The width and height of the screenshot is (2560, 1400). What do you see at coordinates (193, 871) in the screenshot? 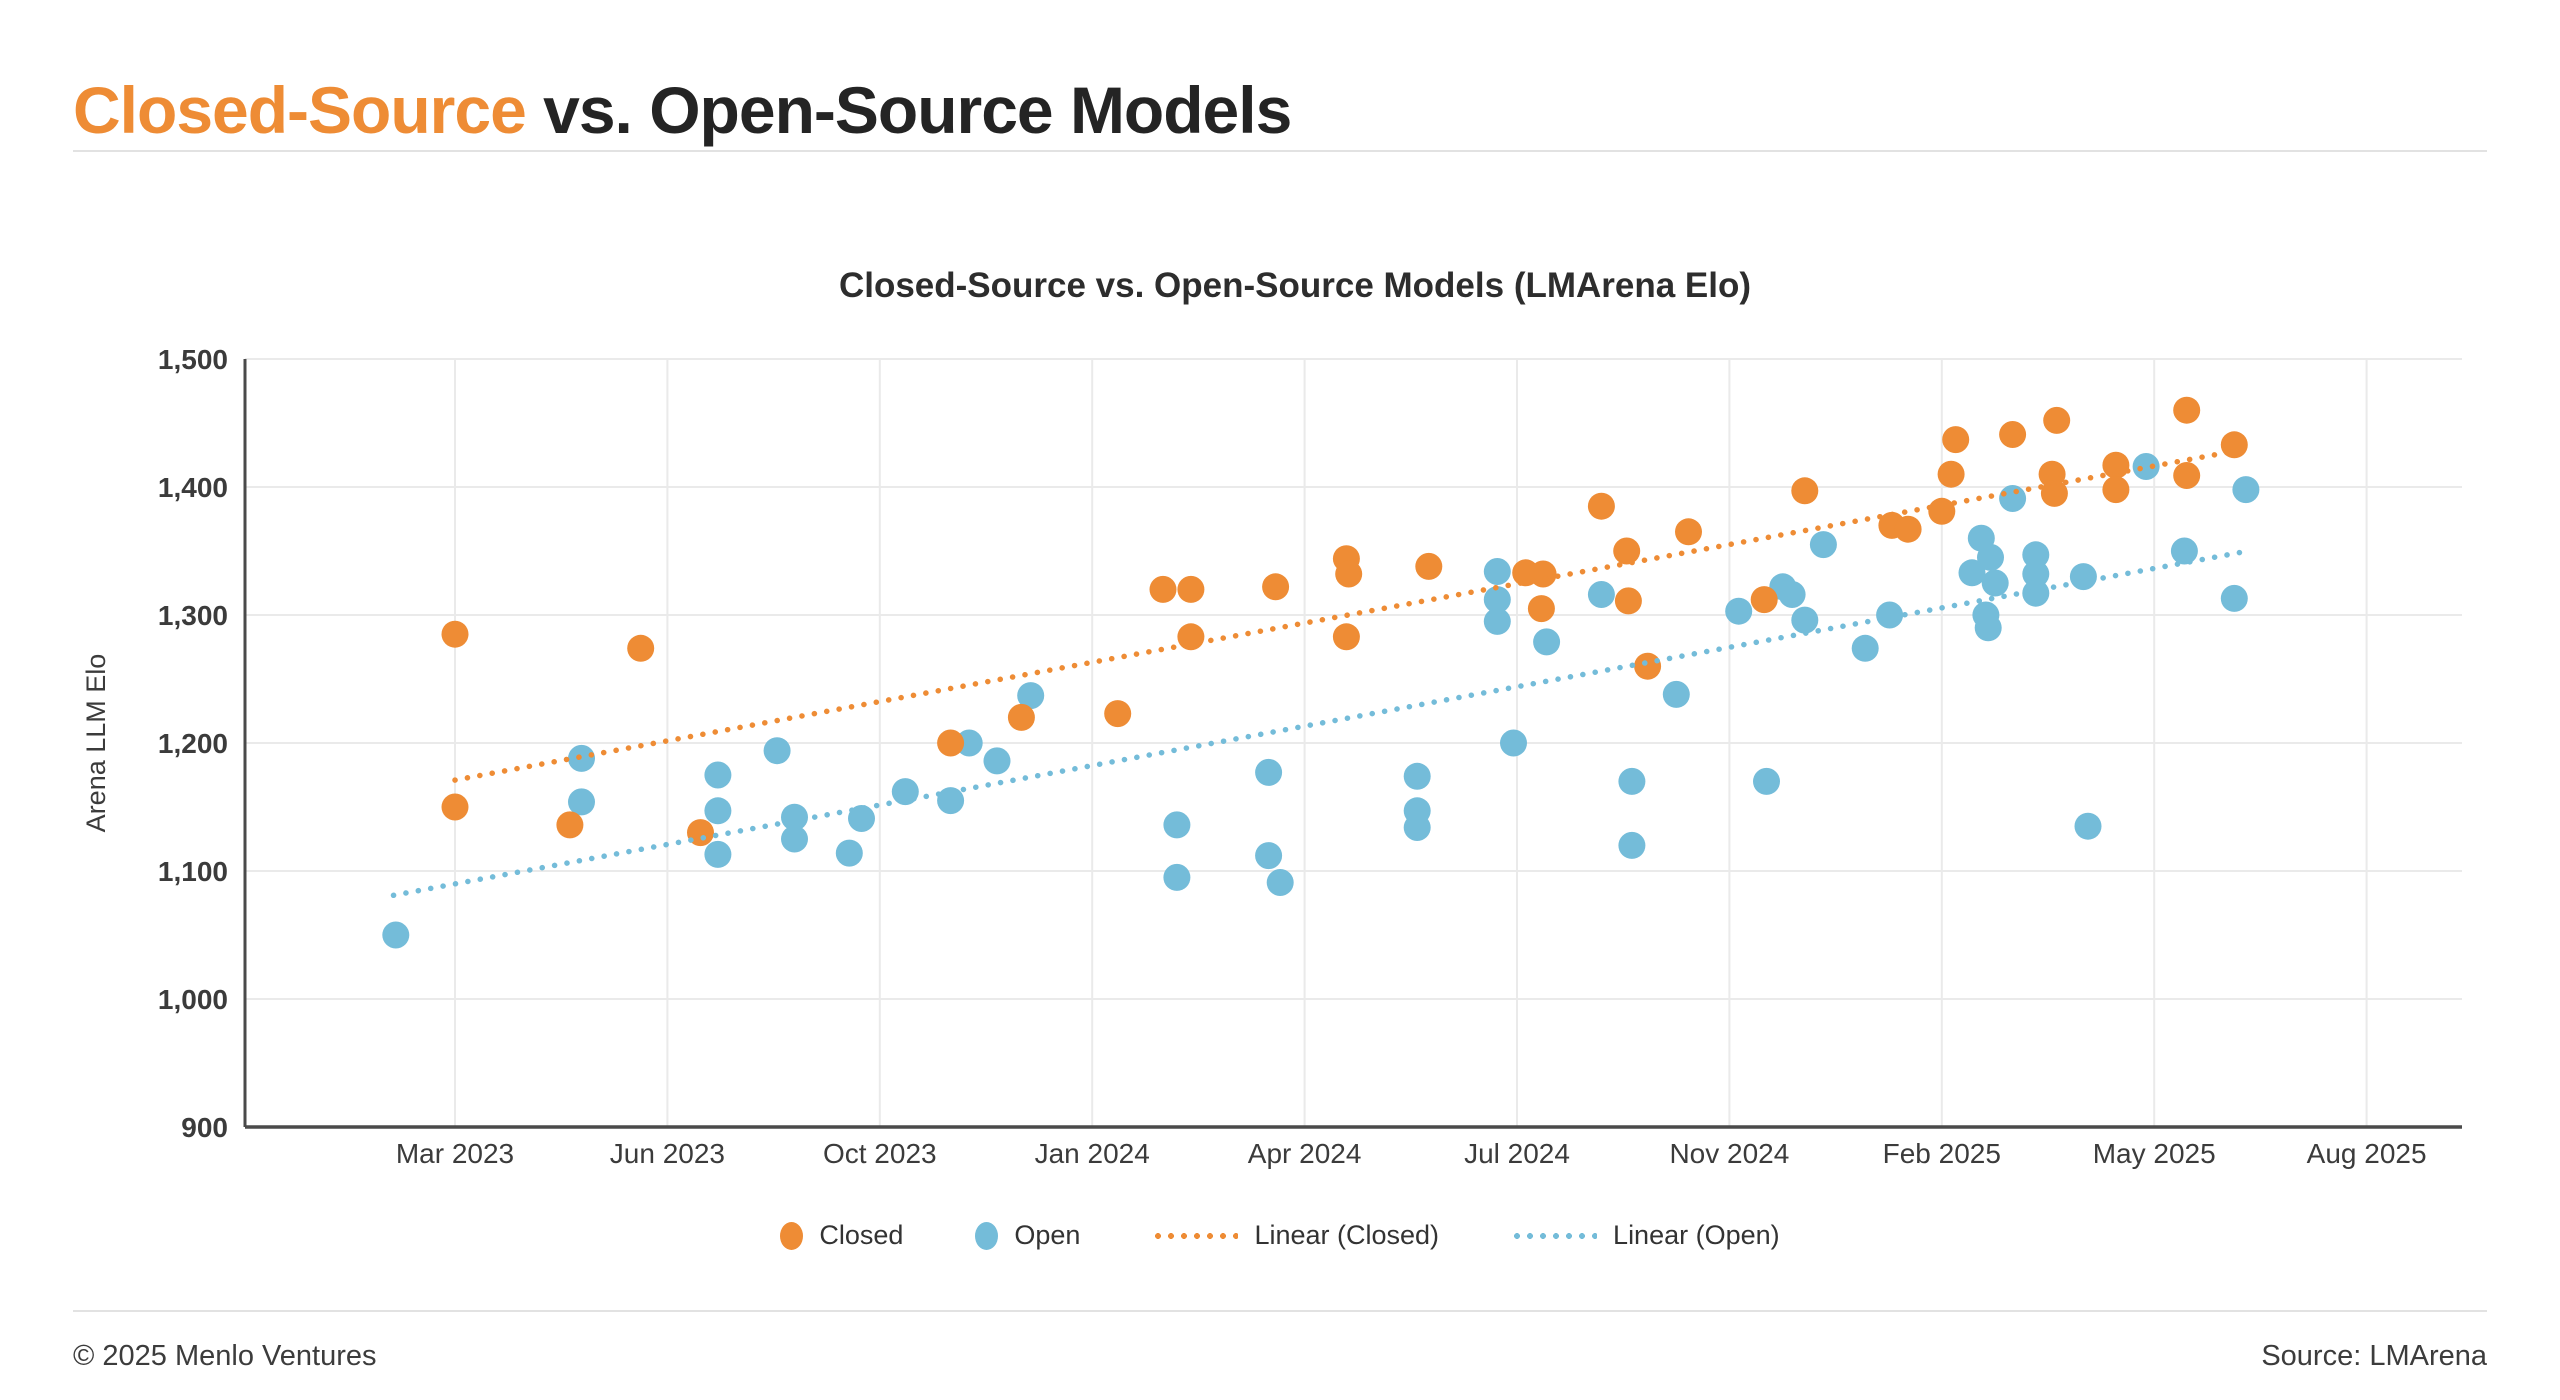
I see `y-tick-label: 1,100` at bounding box center [193, 871].